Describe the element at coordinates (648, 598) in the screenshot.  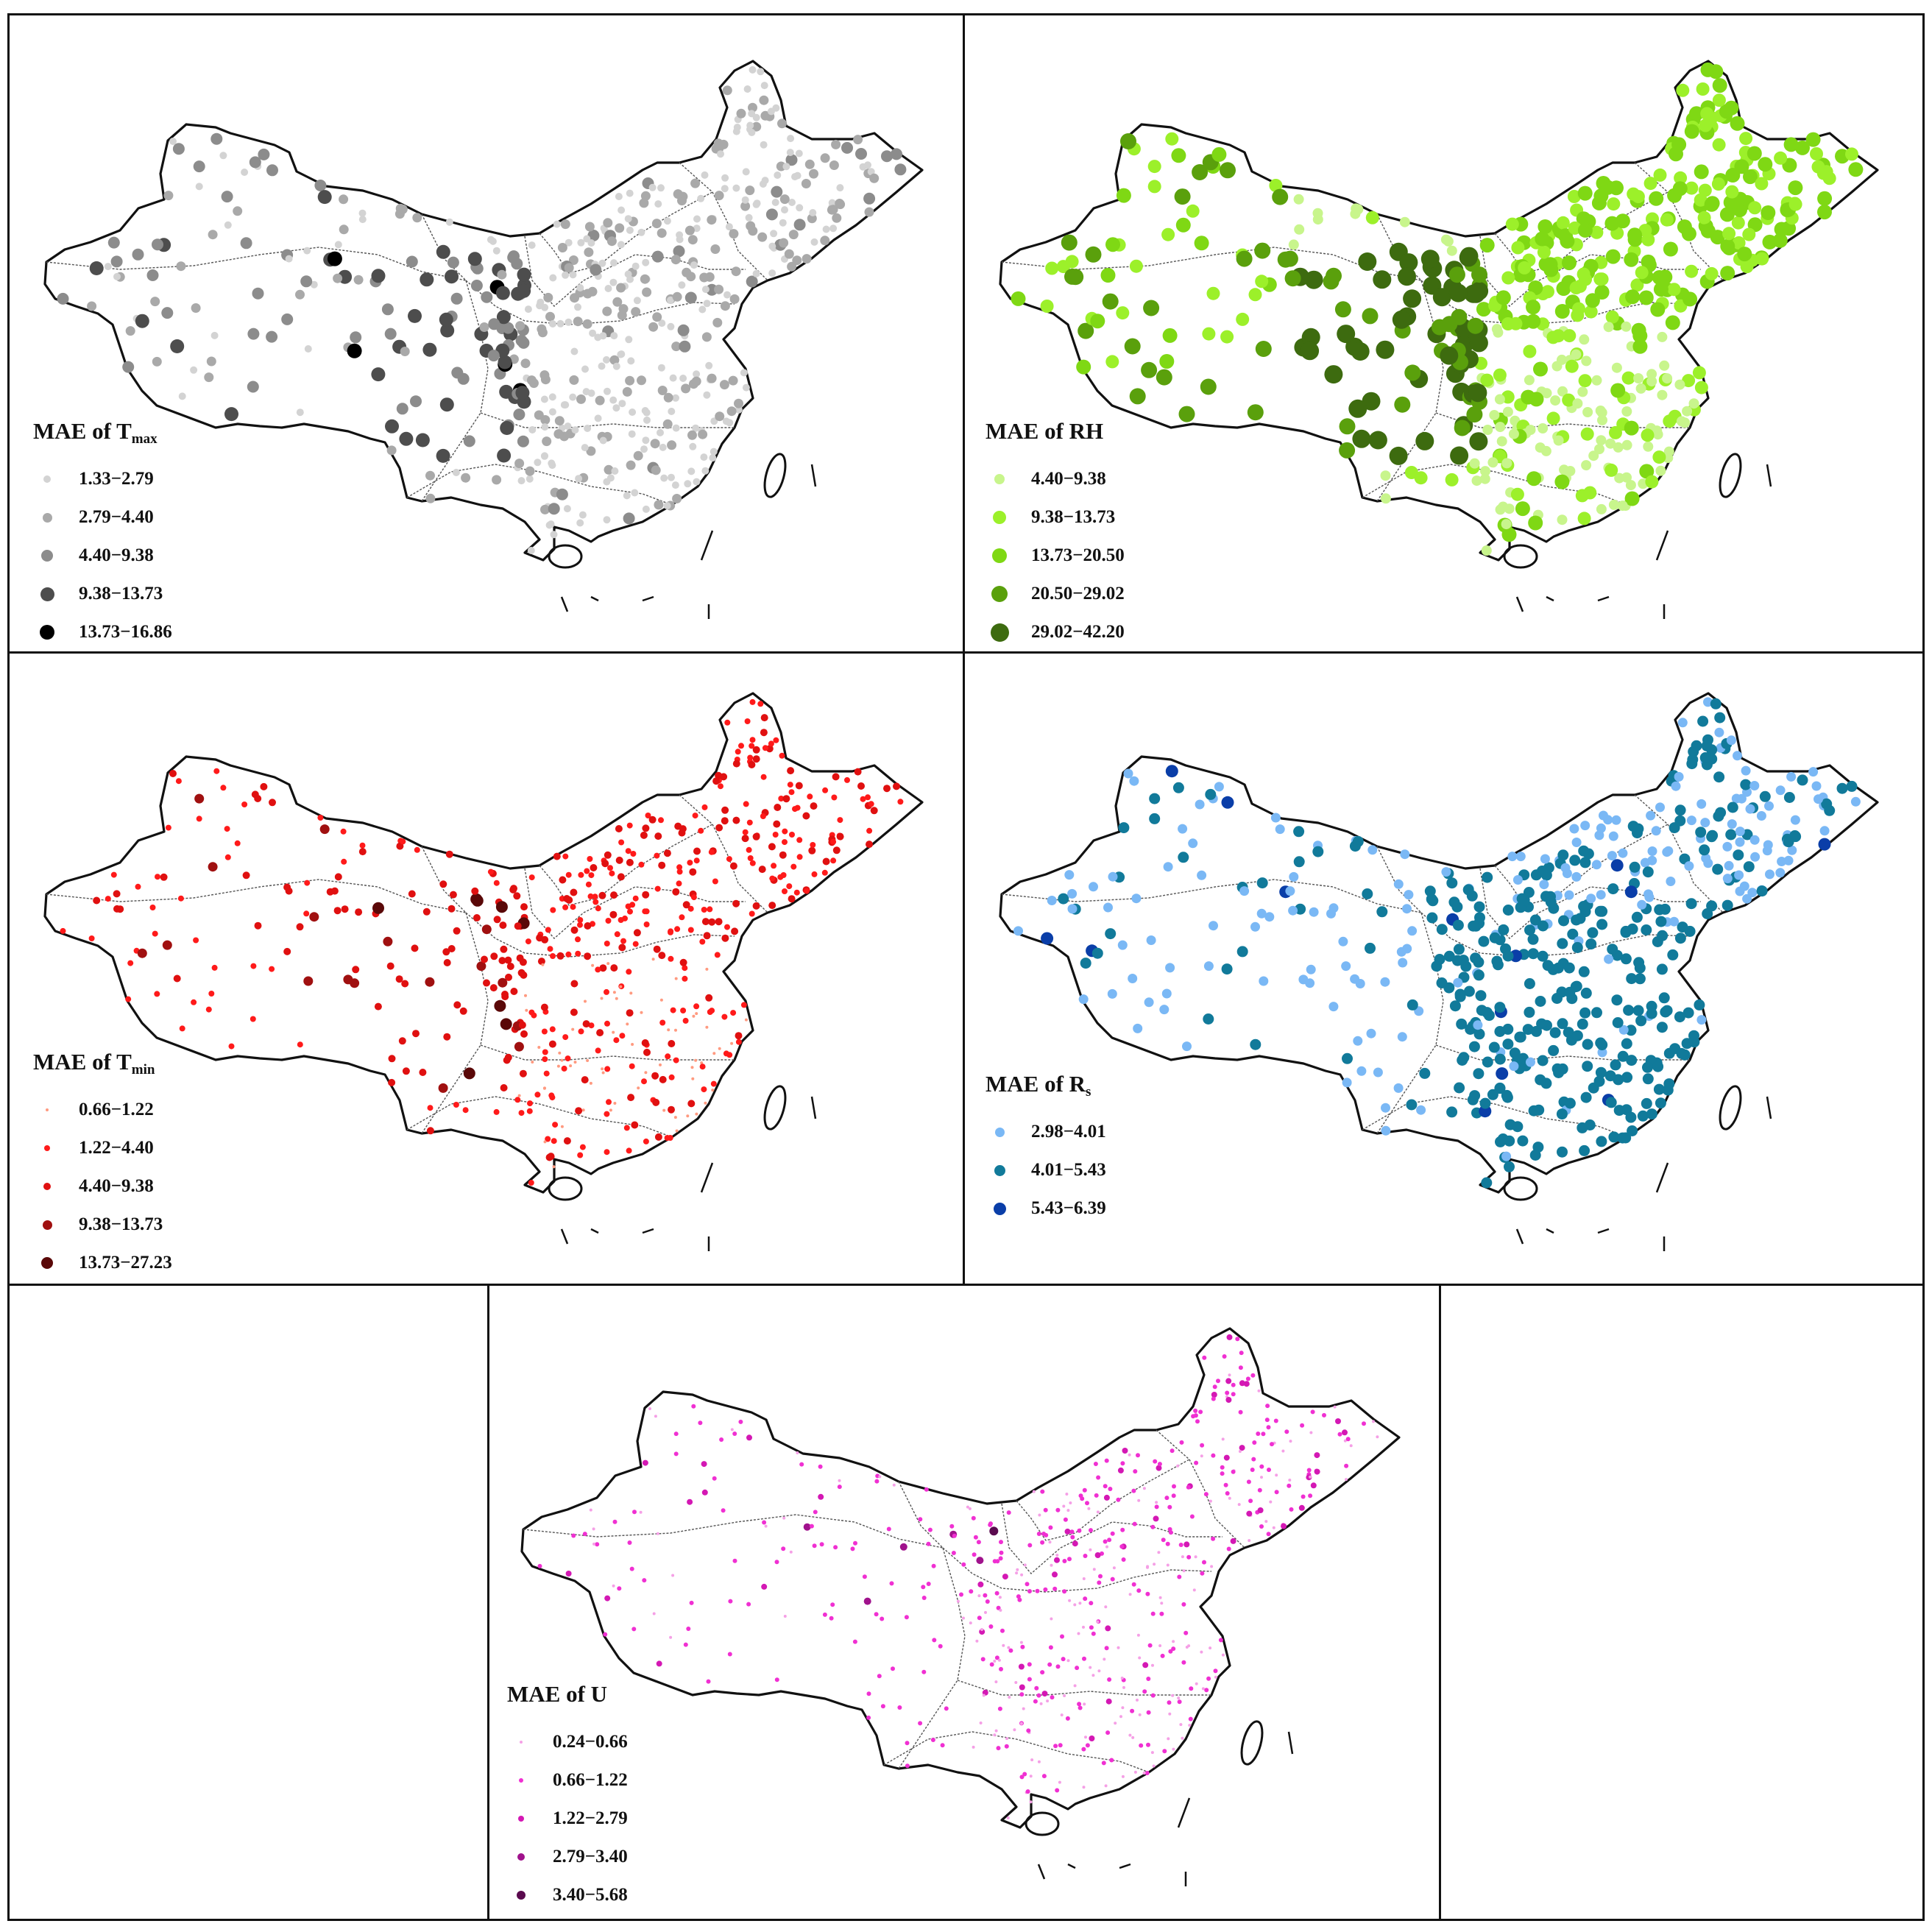
I see `south-sea-mark` at that location.